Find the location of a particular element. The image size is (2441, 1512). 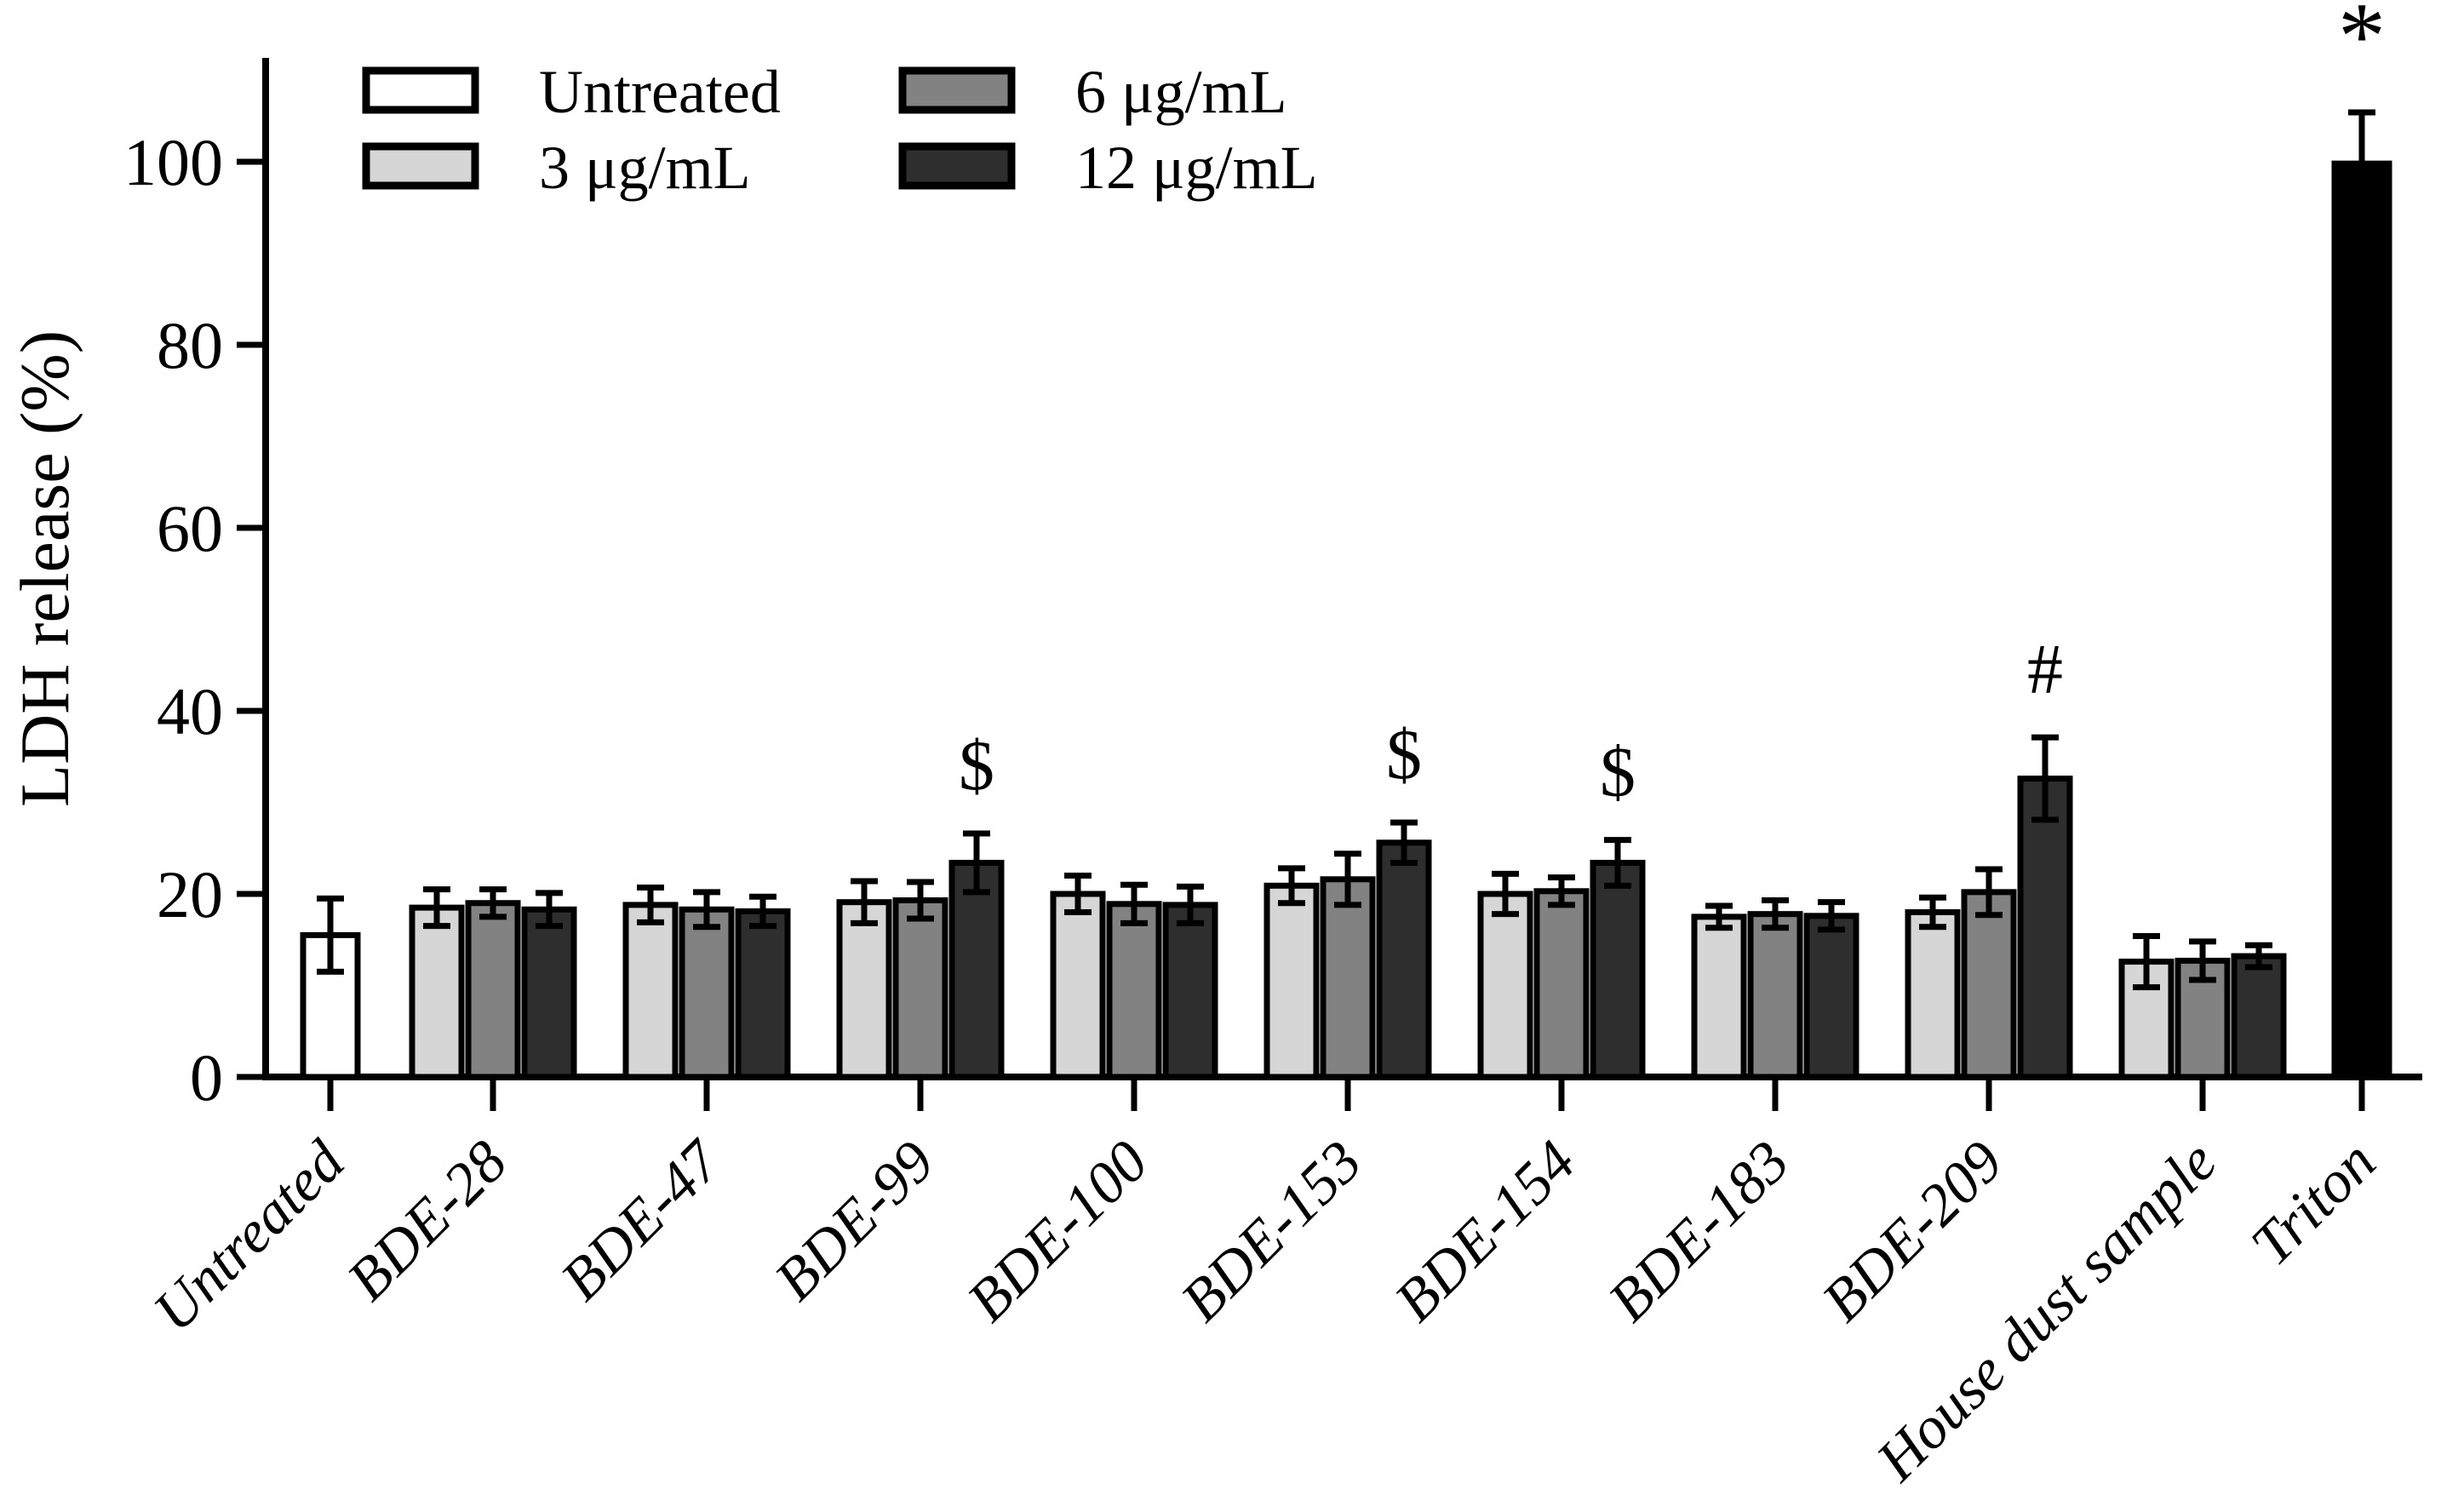

error-bar-bde-154-12-g-ml is located at coordinates (1617, 863).